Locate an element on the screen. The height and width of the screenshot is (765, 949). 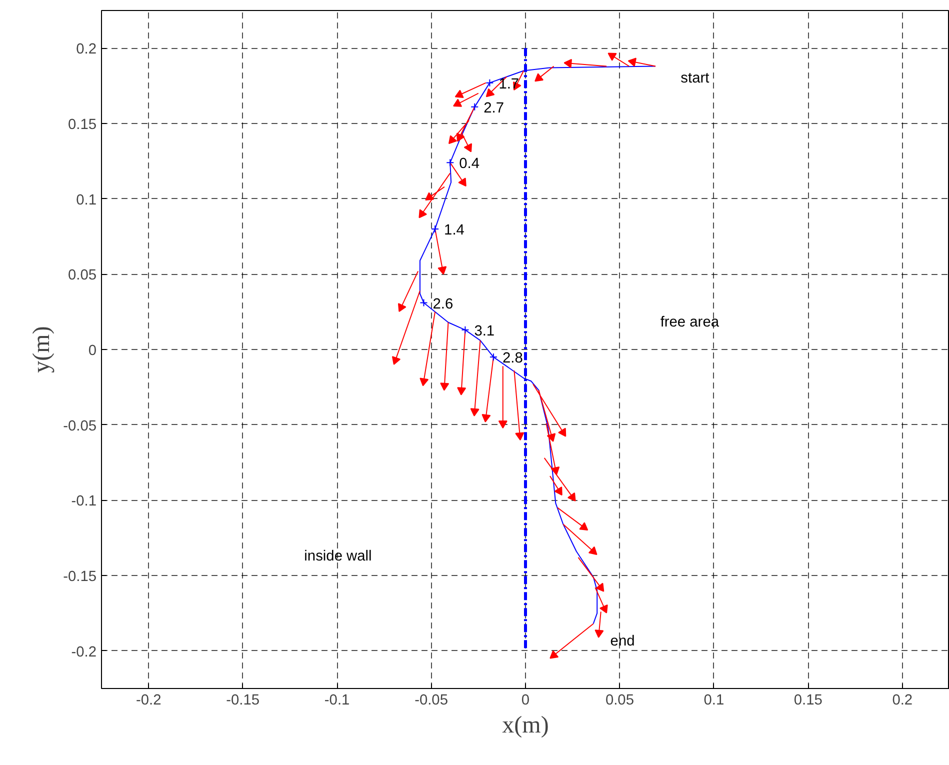
y-tick-label: 0.1 is located at coordinates (86, 200).